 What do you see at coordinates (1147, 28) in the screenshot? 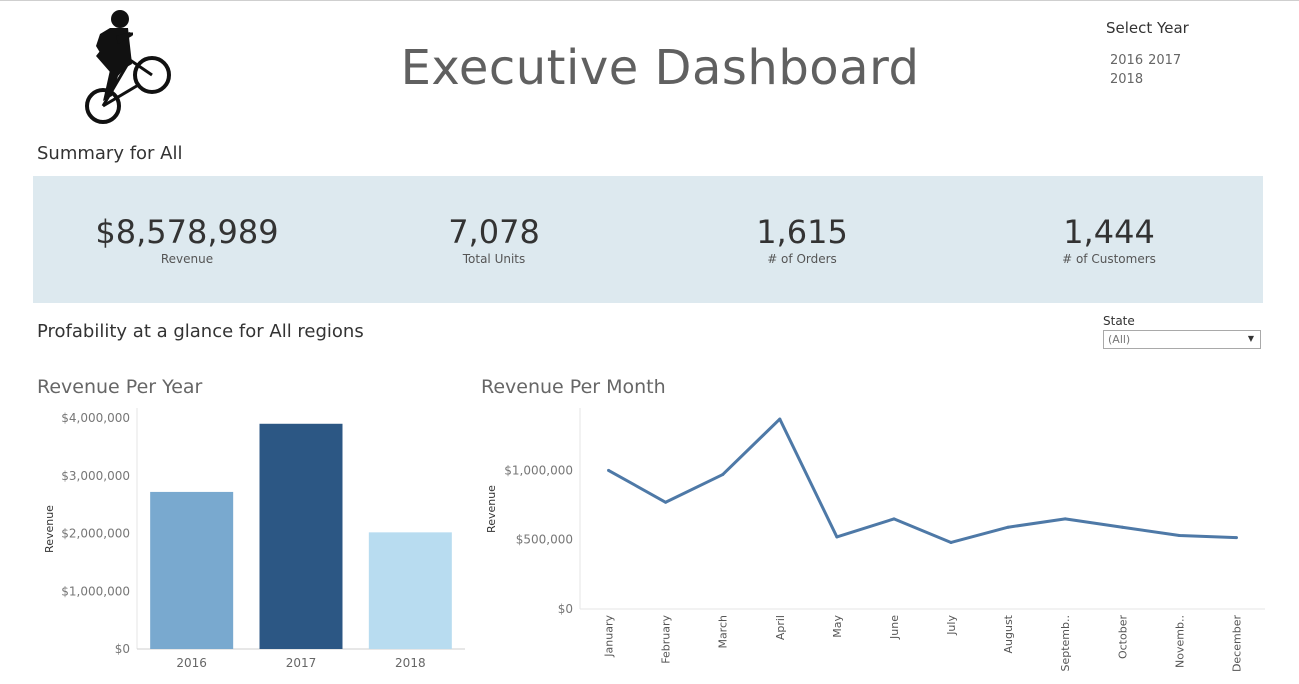
I see `year-filter-label: Select Year` at bounding box center [1147, 28].